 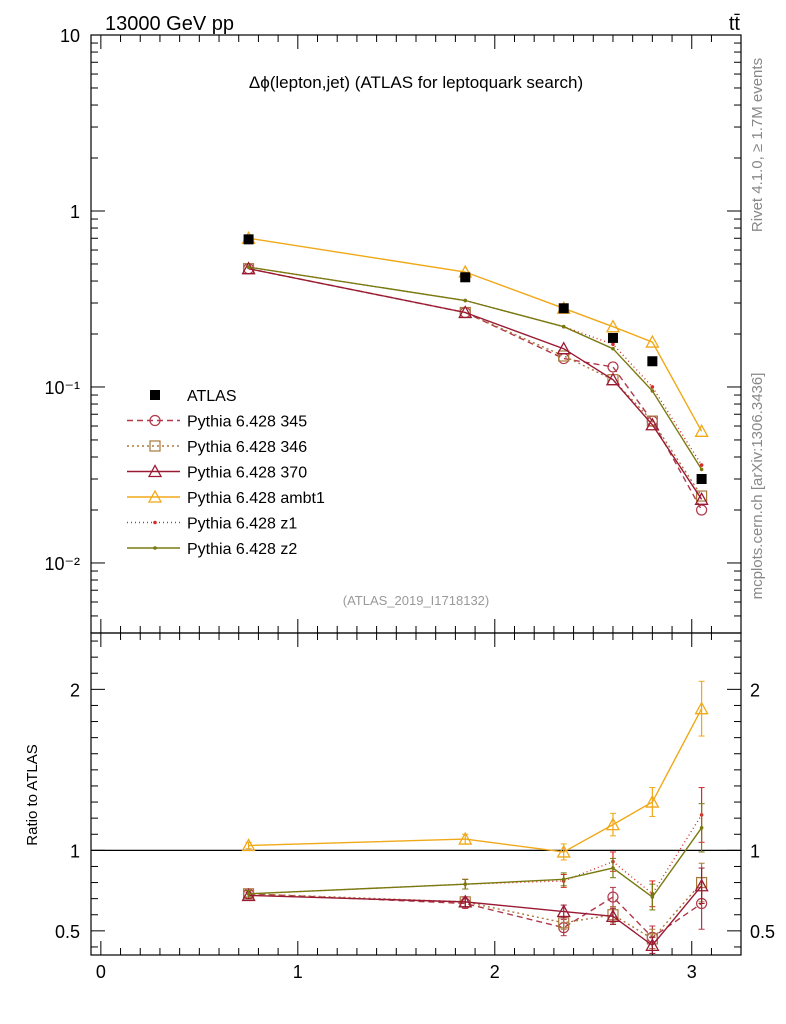 I want to click on ratio-tick-label-left: 1, so click(x=75, y=851).